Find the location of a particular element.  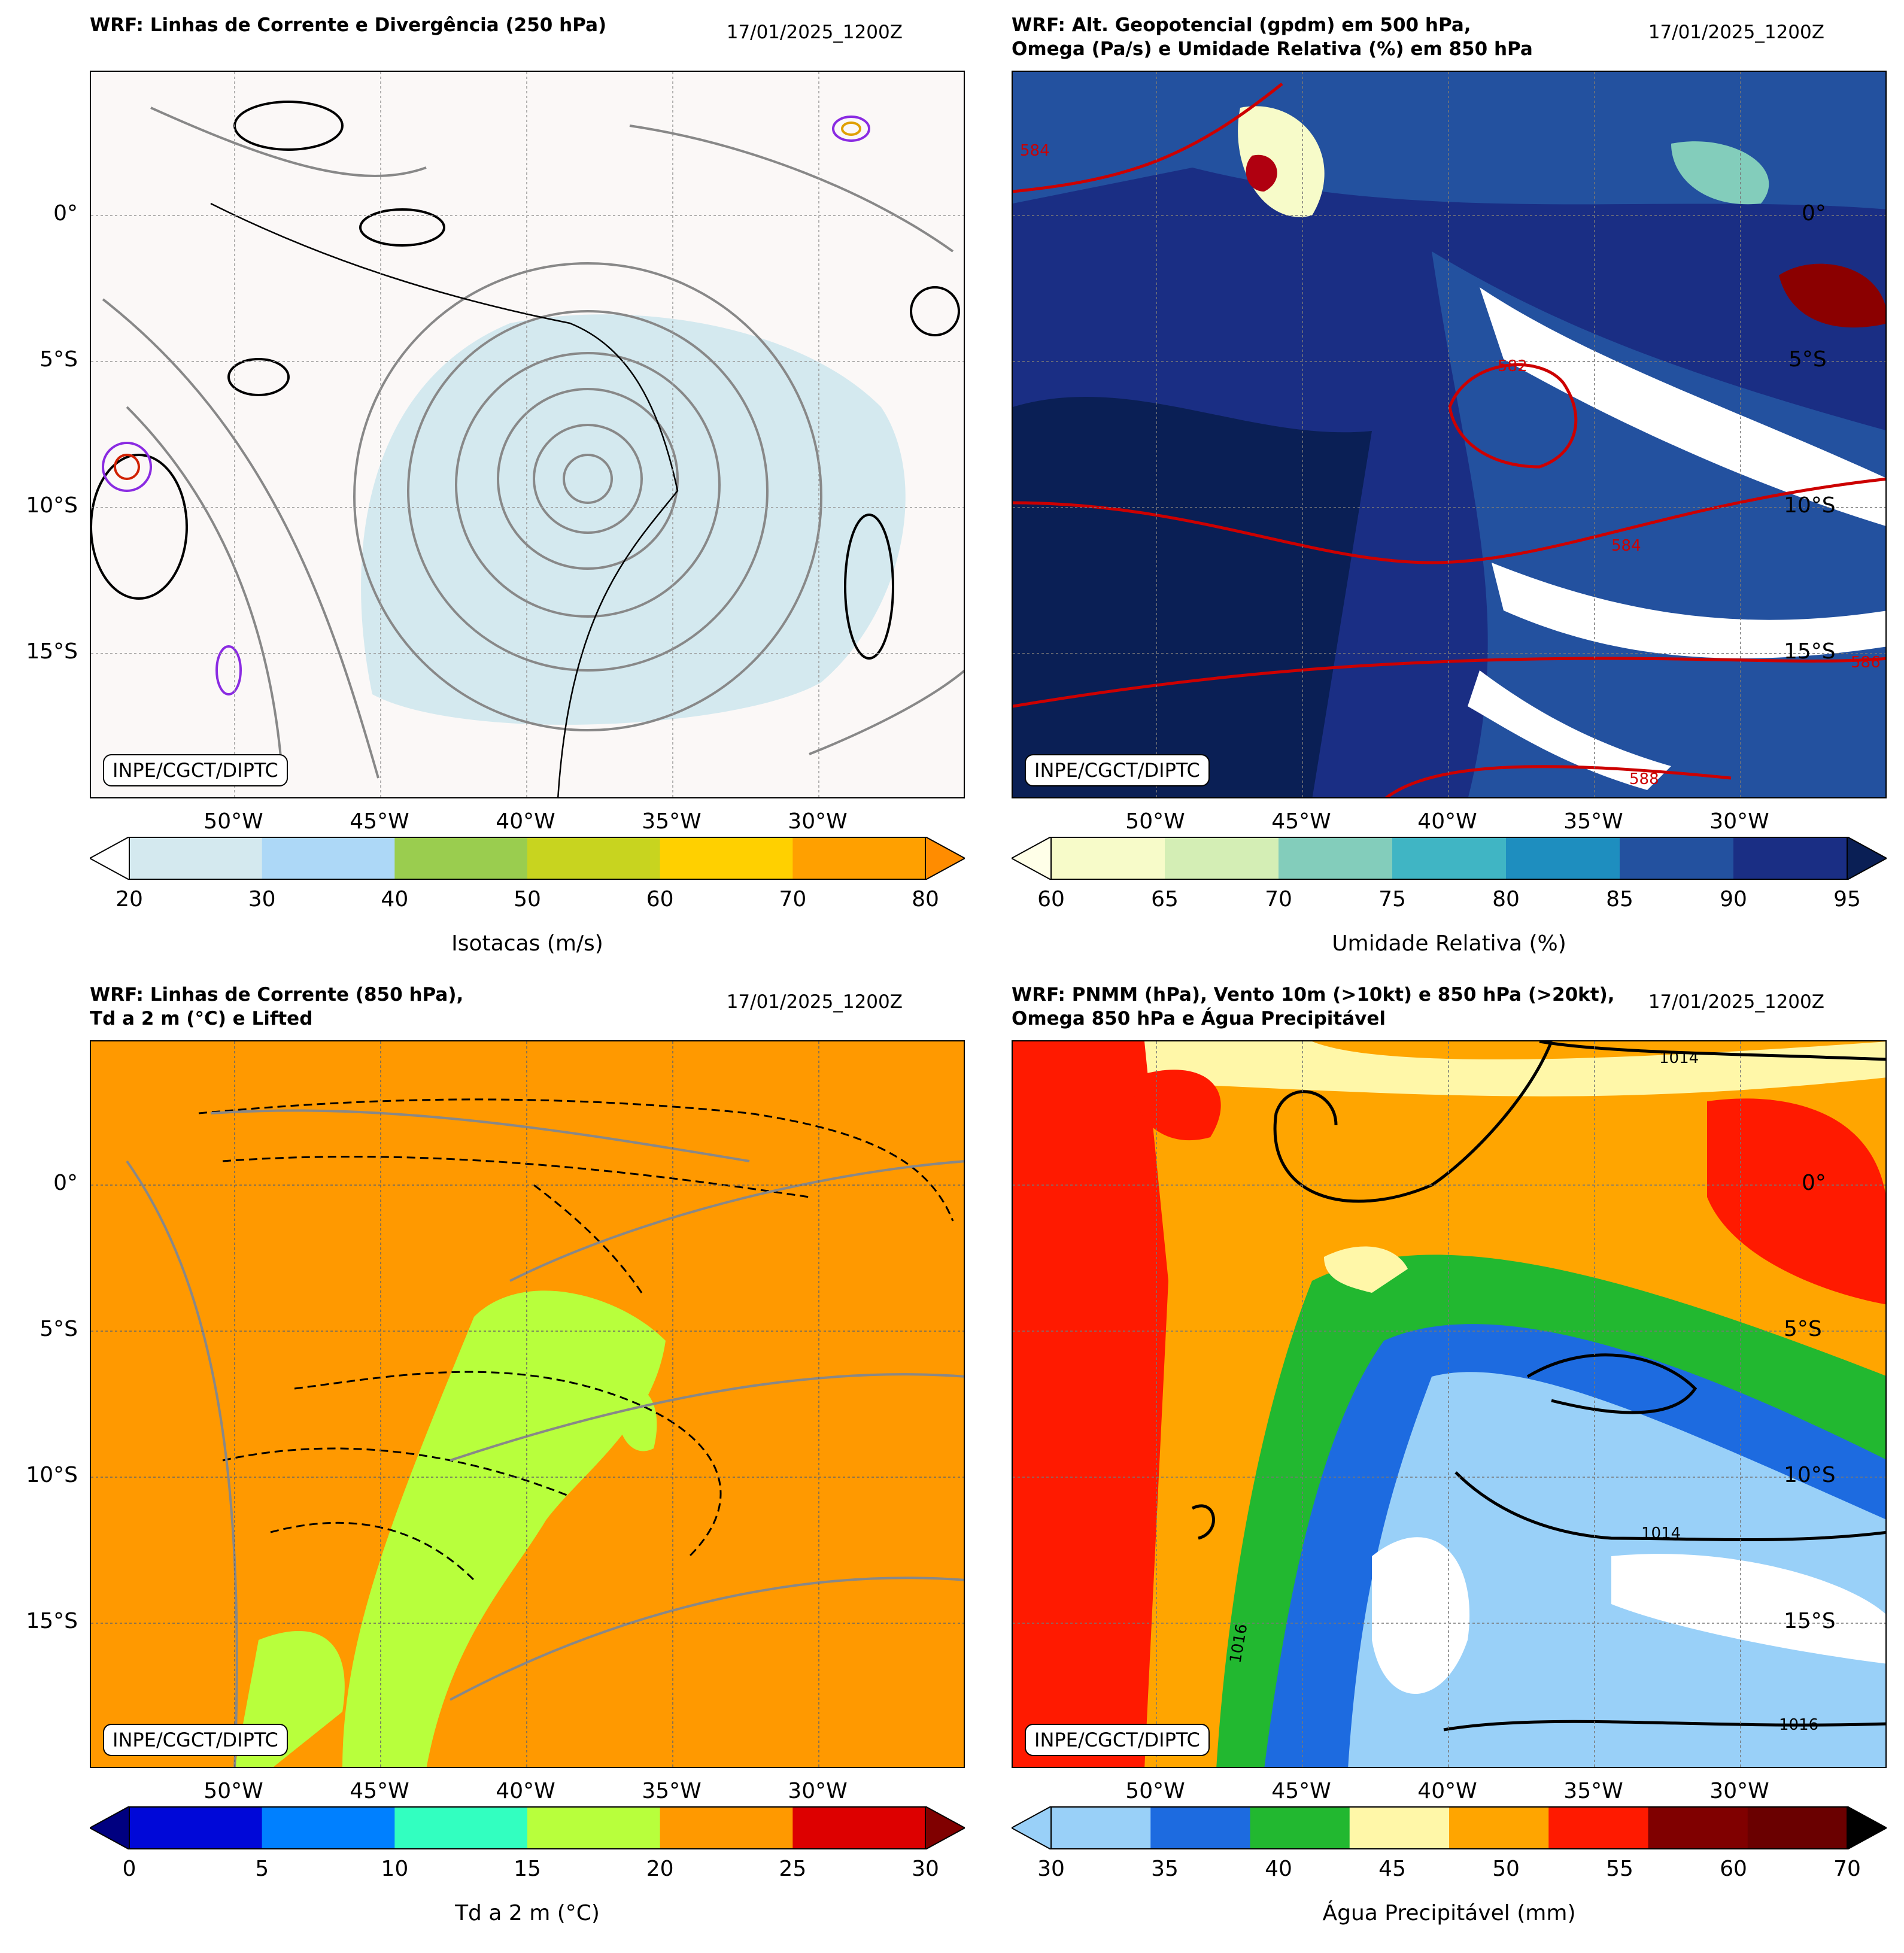

colorbar-tick-label: 90 is located at coordinates (1733, 899).